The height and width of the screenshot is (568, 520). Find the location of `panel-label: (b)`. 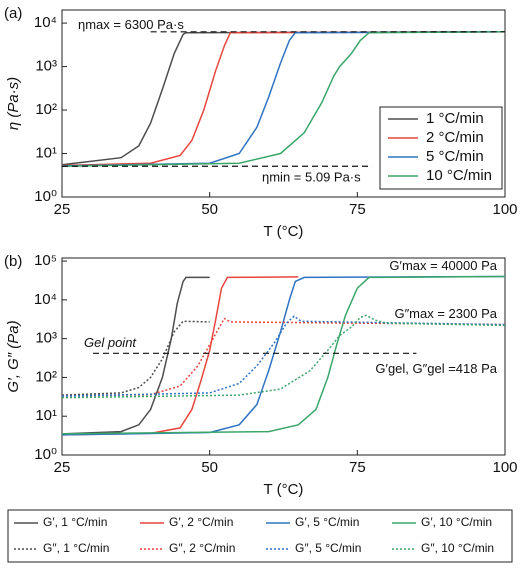

panel-label: (b) is located at coordinates (13, 261).